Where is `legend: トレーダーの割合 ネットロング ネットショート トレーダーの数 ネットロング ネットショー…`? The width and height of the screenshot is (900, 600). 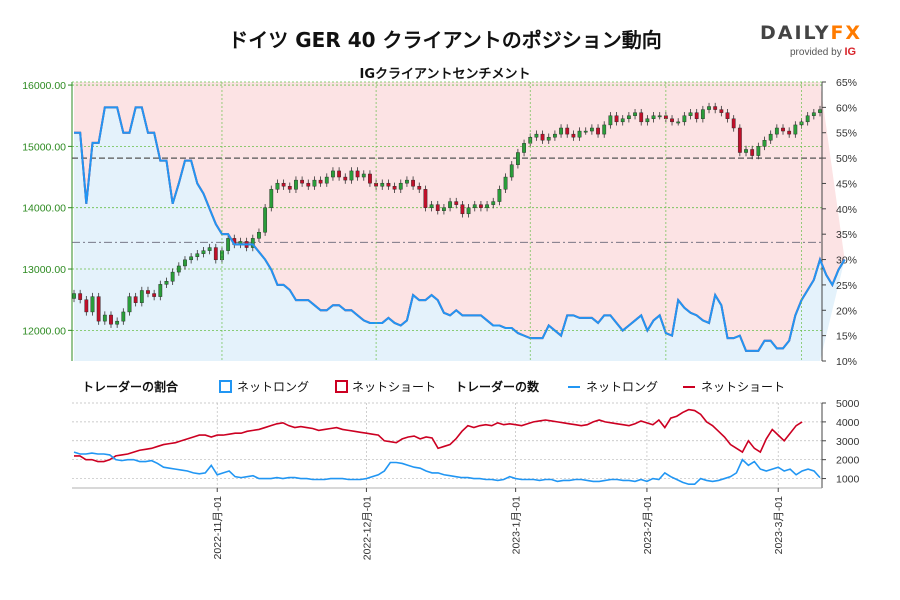 legend: トレーダーの割合 ネットロング ネットショート トレーダーの数 ネットロング ネットショー… is located at coordinates (433, 386).